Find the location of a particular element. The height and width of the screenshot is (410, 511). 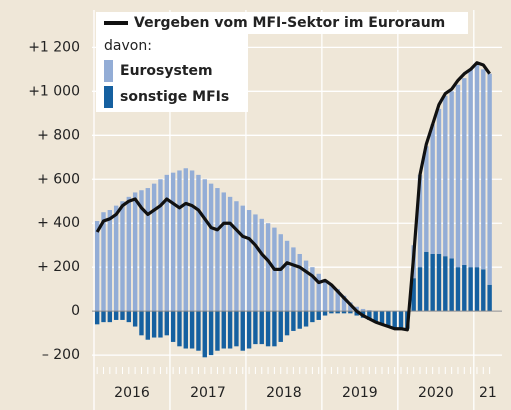

x-tick-label: 2018 is located at coordinates (284, 393).